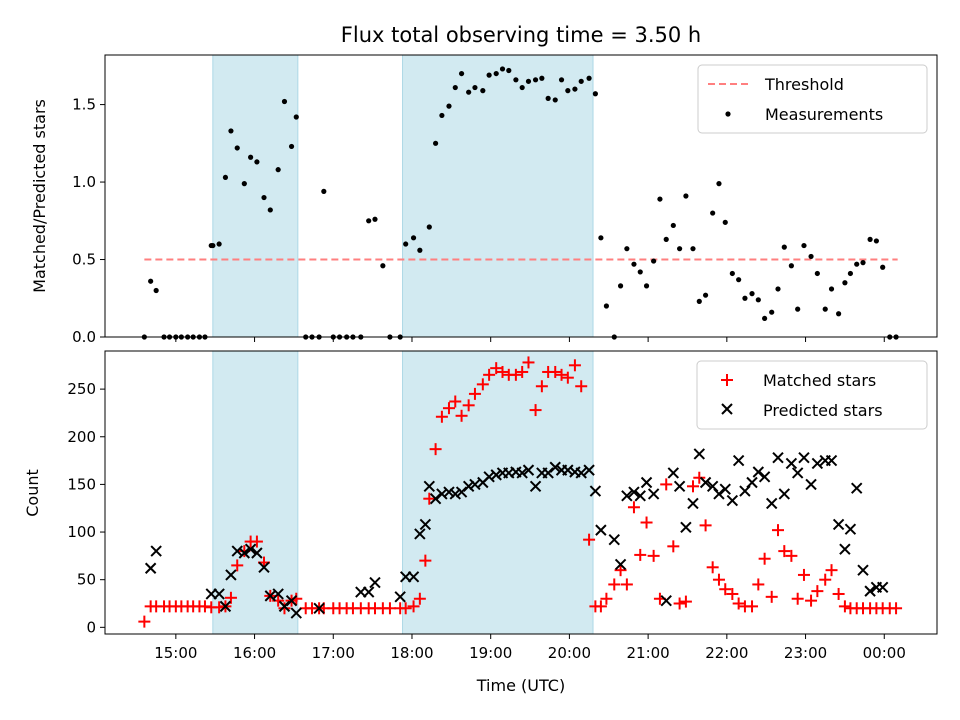 The width and height of the screenshot is (960, 720). I want to click on y-tick-label: 0, so click(91, 627).